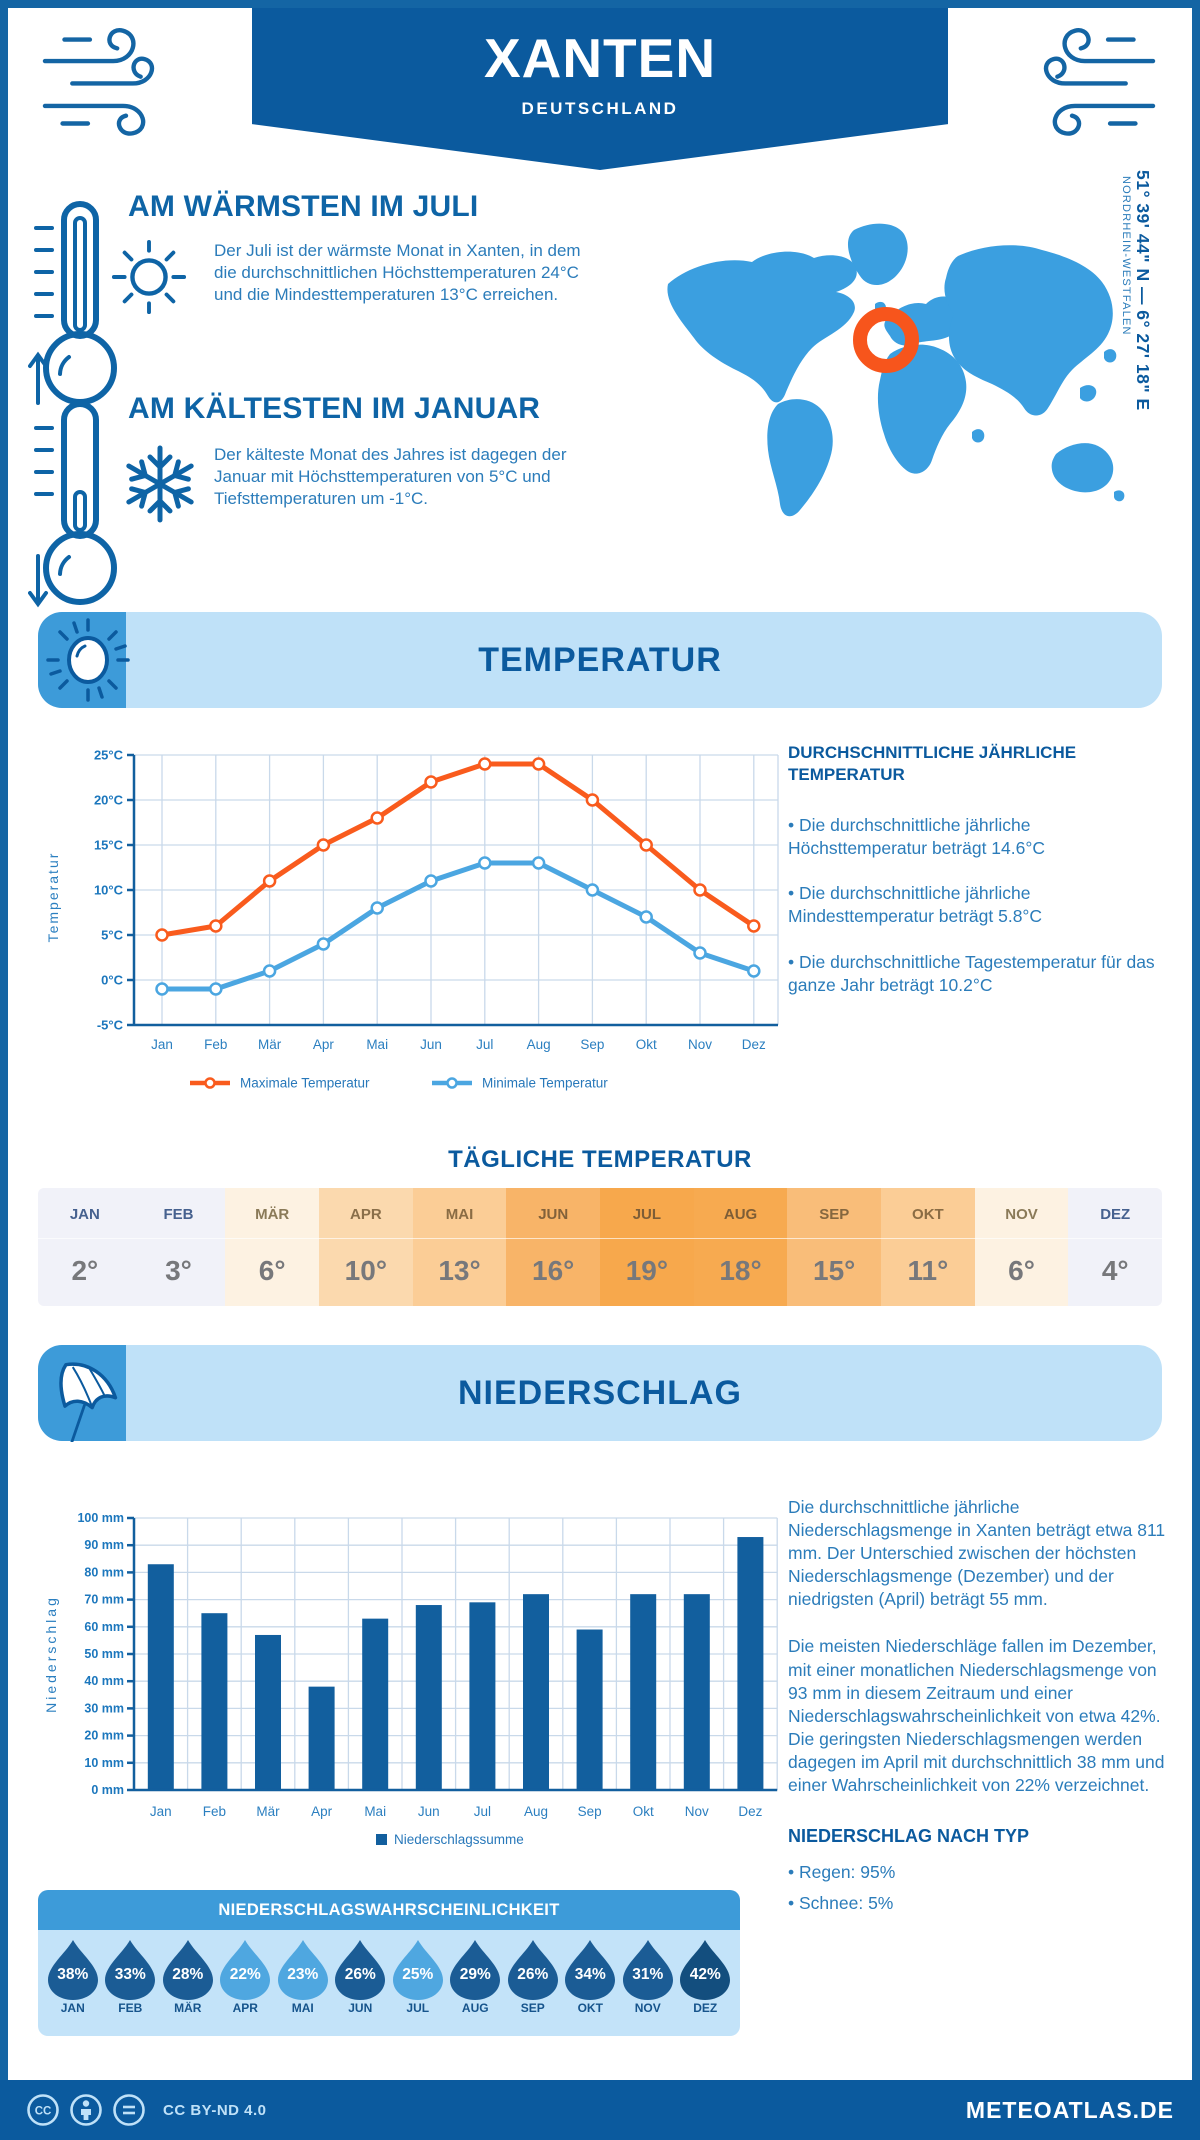 The width and height of the screenshot is (1200, 2140). I want to click on daily-temp-cell: MÄR 6°, so click(272, 1247).